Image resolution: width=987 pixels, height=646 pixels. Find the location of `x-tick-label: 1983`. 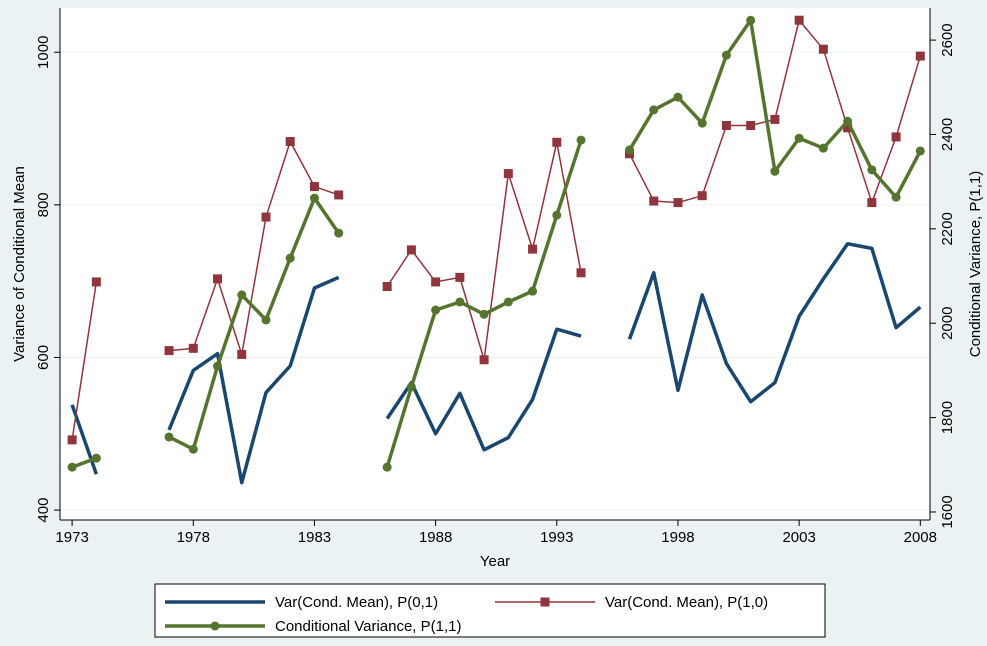

x-tick-label: 1983 is located at coordinates (314, 537).